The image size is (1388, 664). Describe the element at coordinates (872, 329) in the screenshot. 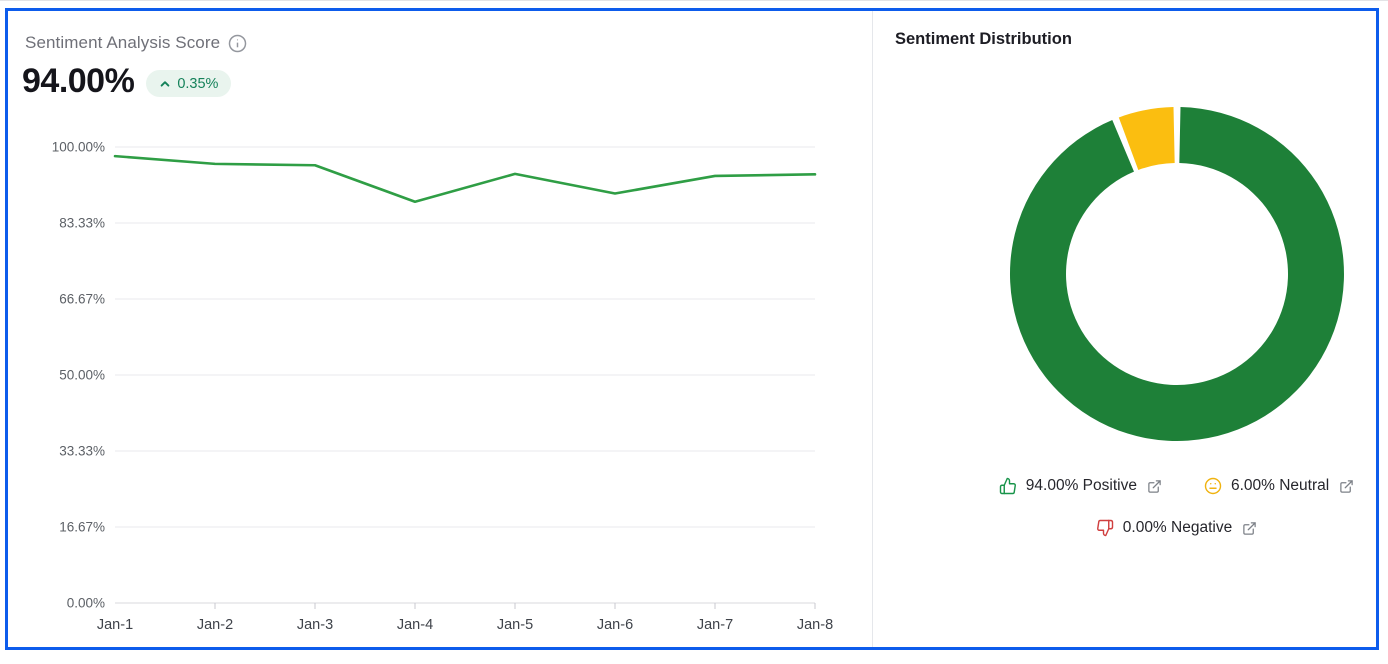

I see `panel-divider` at that location.